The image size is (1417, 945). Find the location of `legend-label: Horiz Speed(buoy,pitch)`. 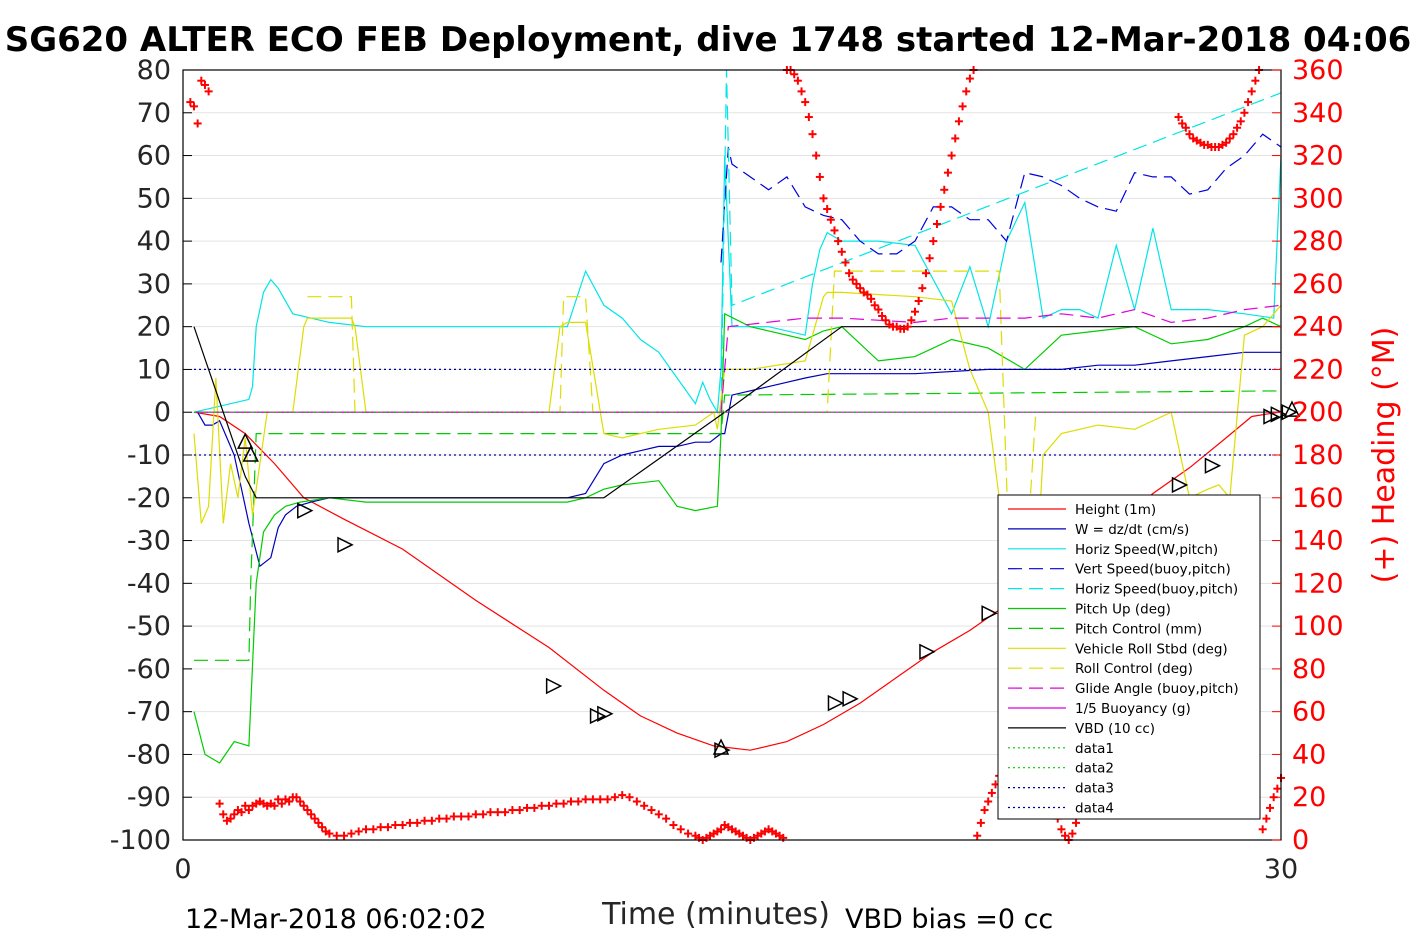

legend-label: Horiz Speed(buoy,pitch) is located at coordinates (1156, 590).